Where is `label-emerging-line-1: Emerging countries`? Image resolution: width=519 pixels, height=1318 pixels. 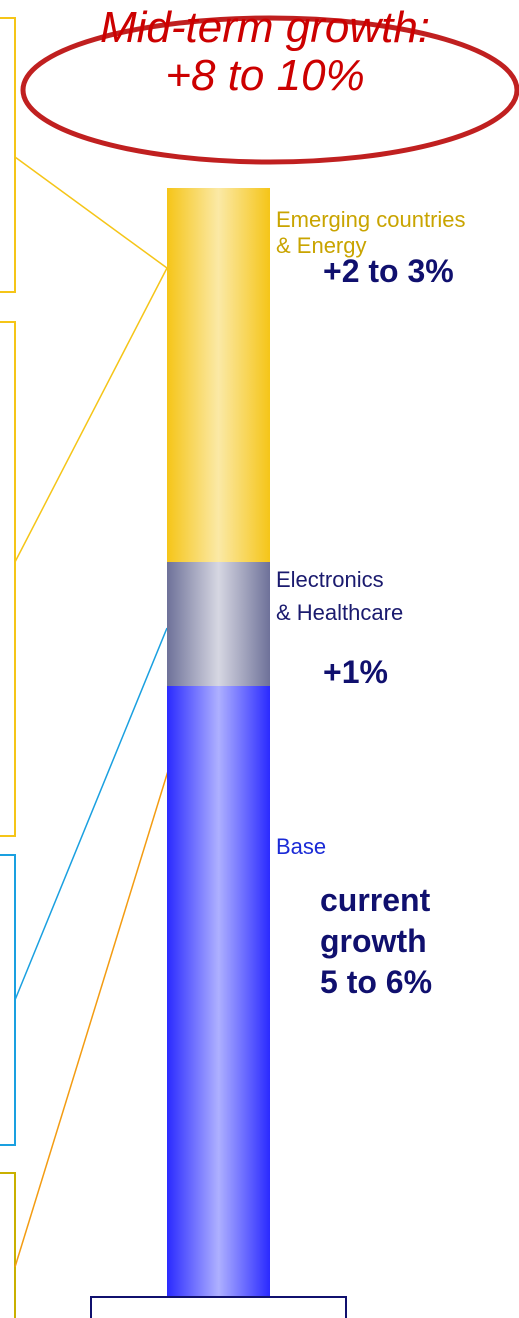 label-emerging-line-1: Emerging countries is located at coordinates (371, 219).